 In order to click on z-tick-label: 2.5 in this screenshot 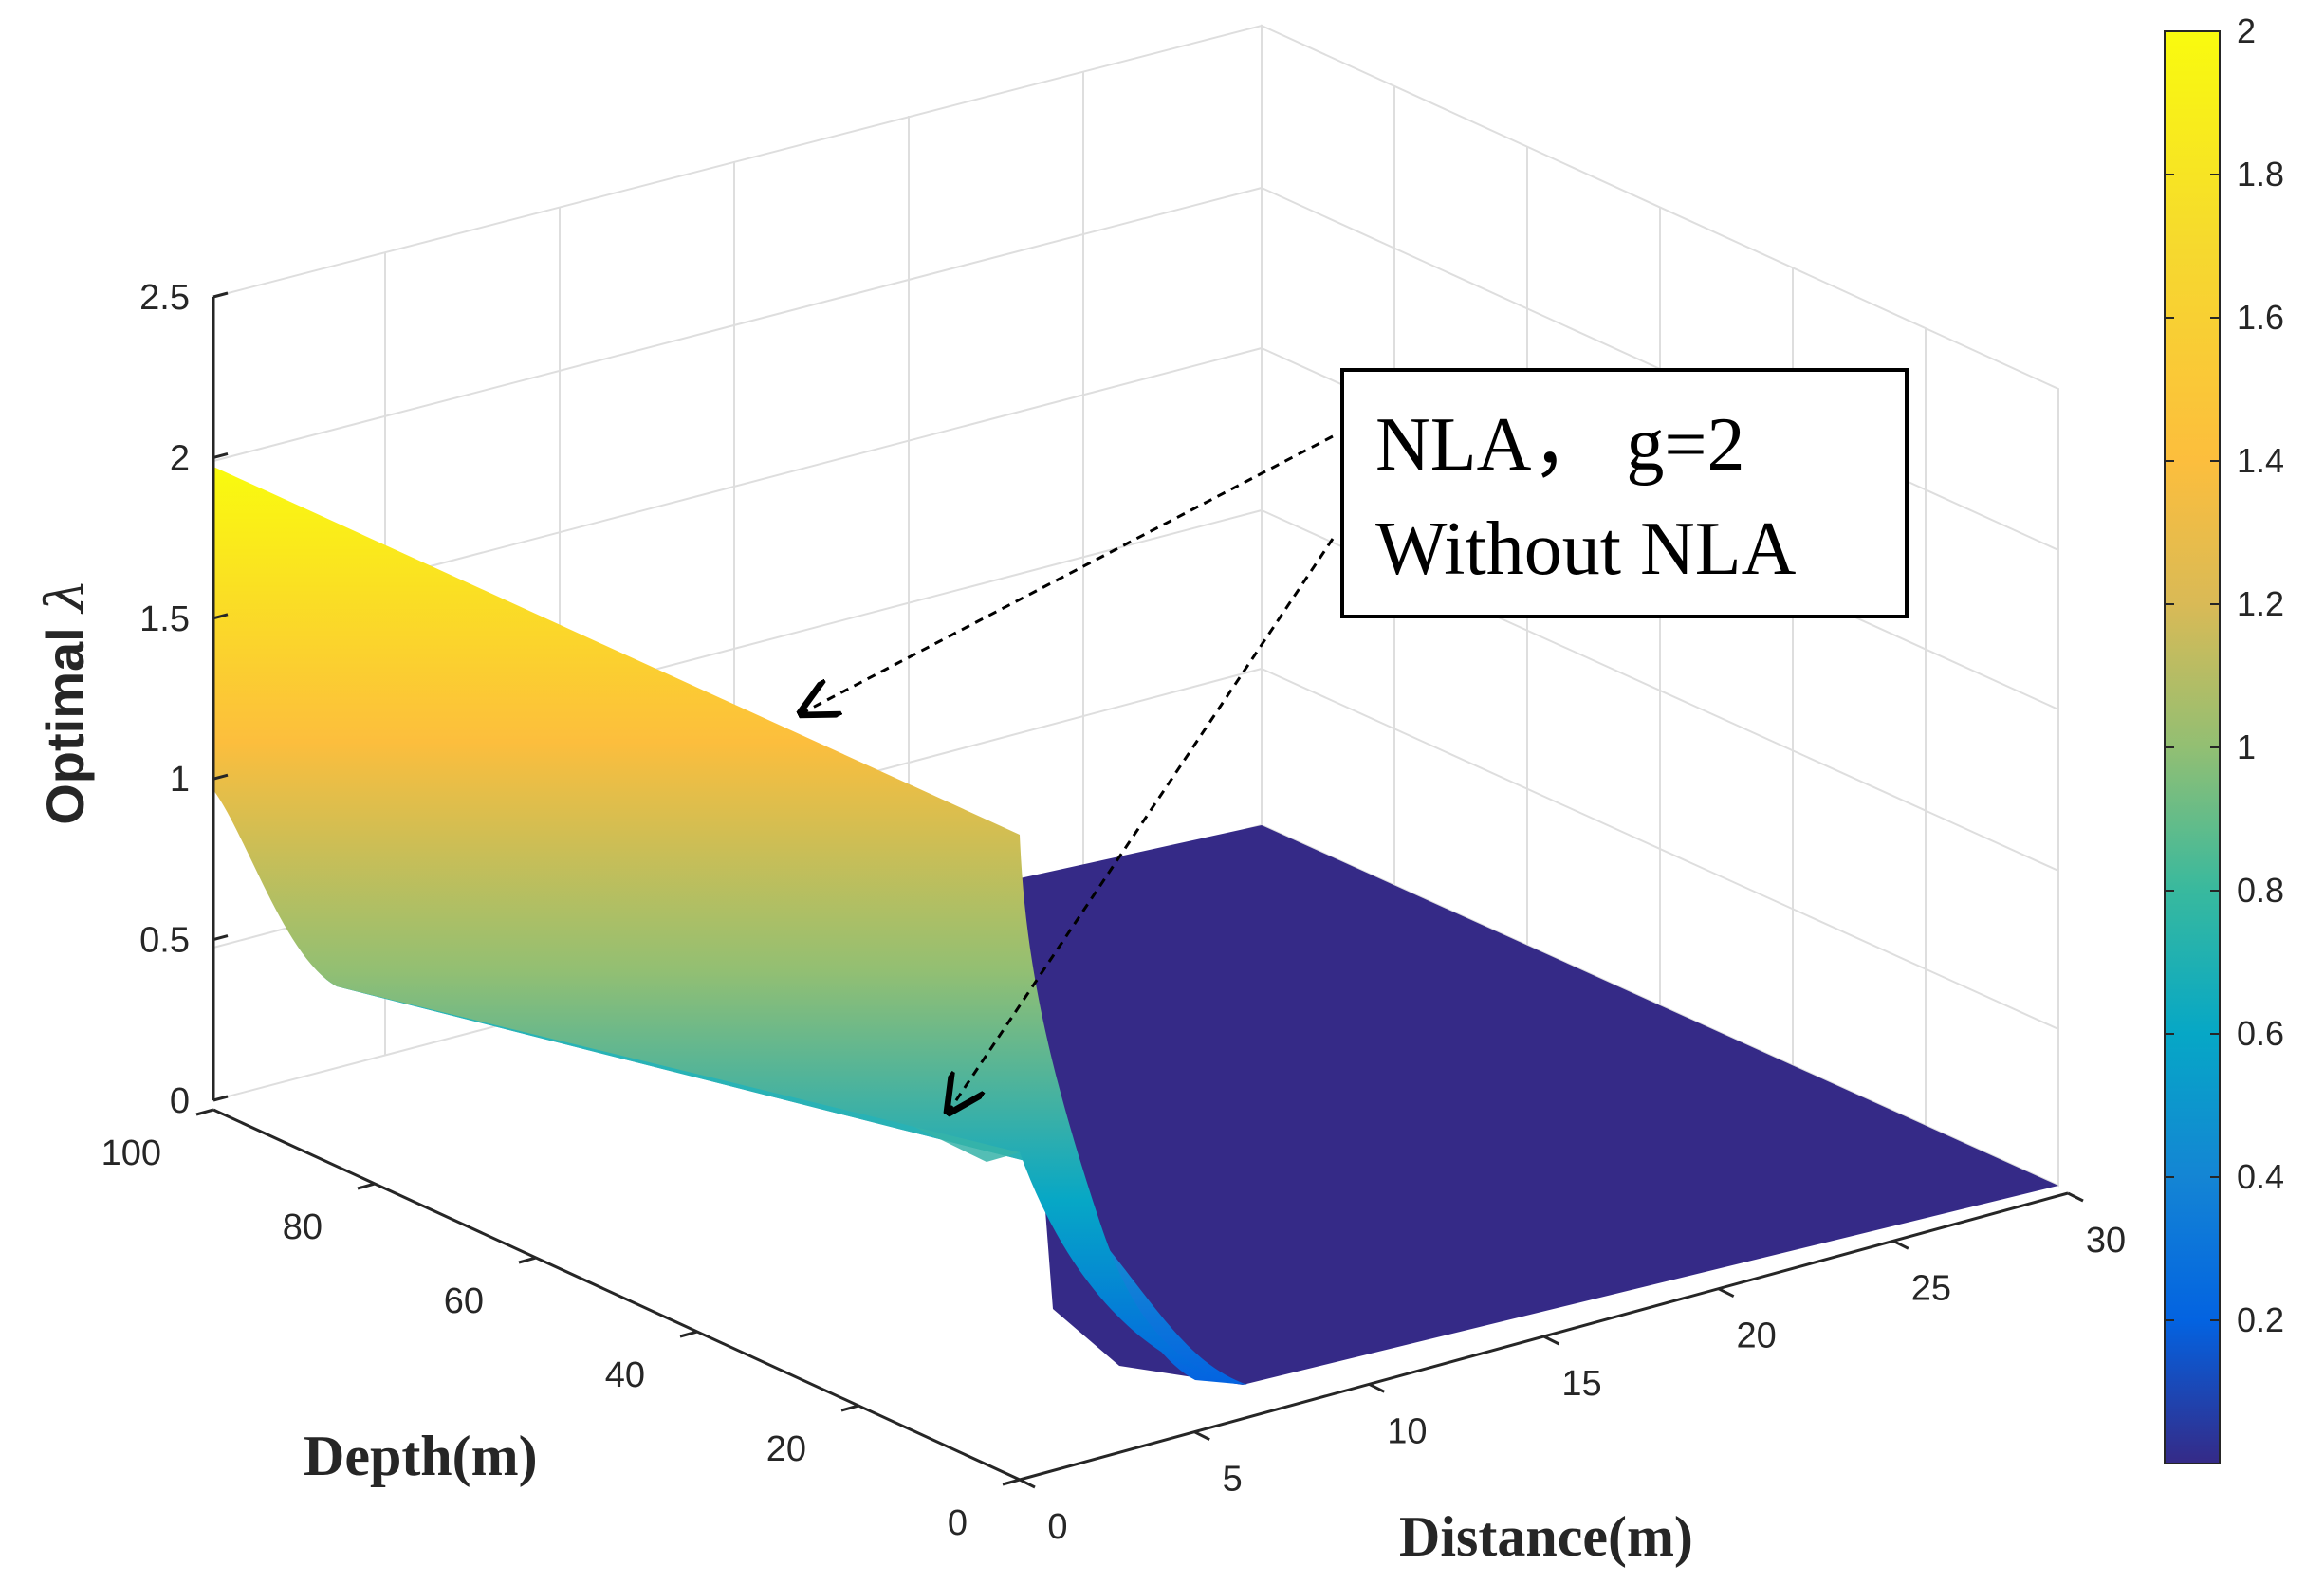, I will do `click(164, 298)`.